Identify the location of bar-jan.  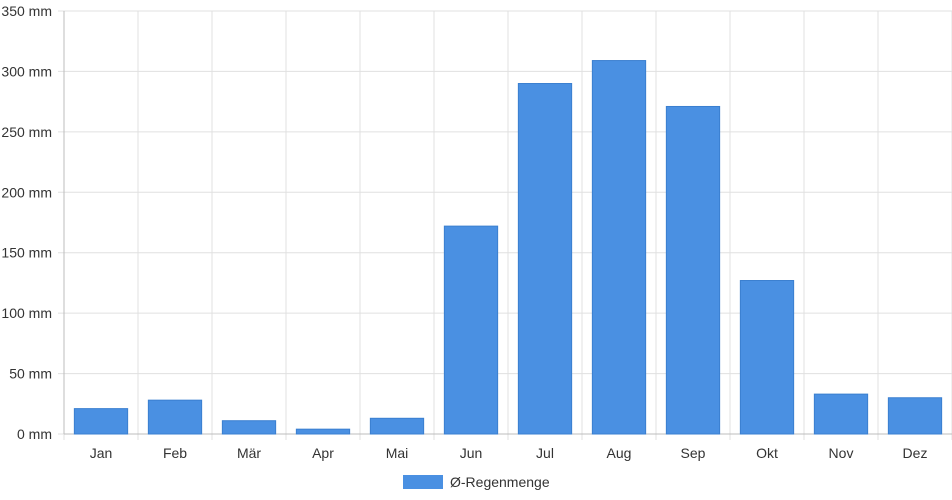
(101, 421).